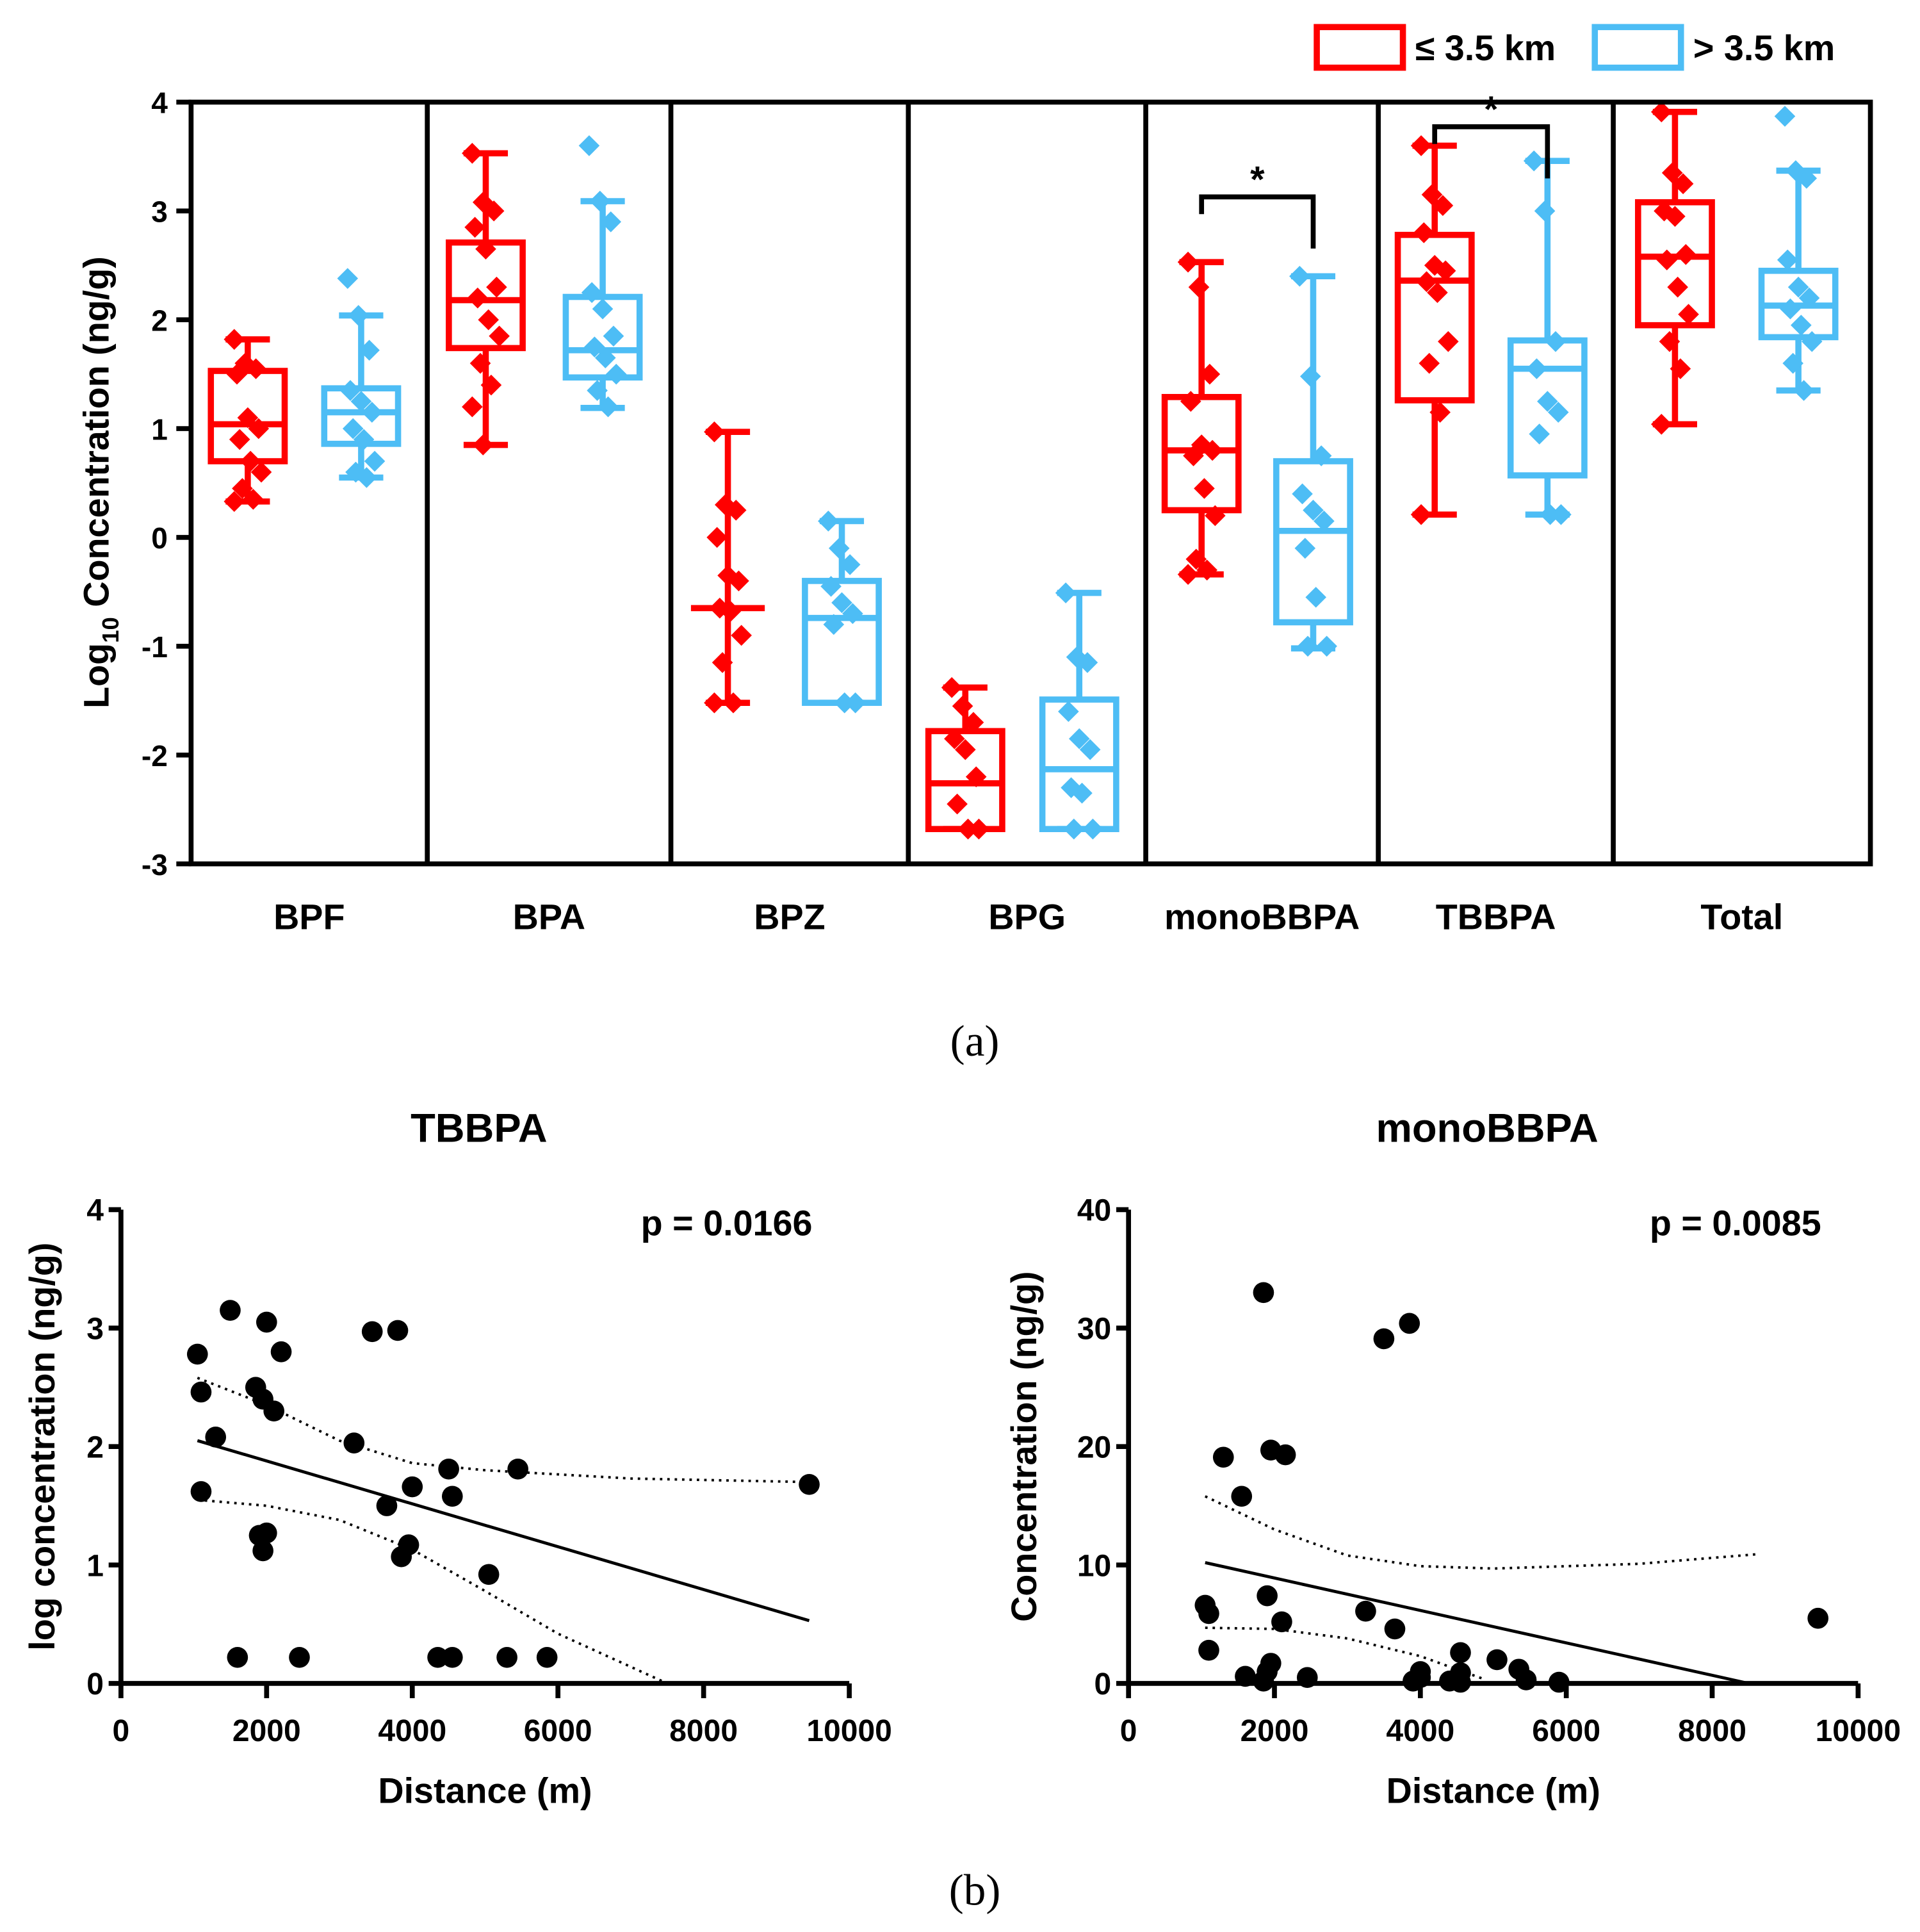  What do you see at coordinates (727, 1223) in the screenshot?
I see `p-value-annotation: p = 0.0166` at bounding box center [727, 1223].